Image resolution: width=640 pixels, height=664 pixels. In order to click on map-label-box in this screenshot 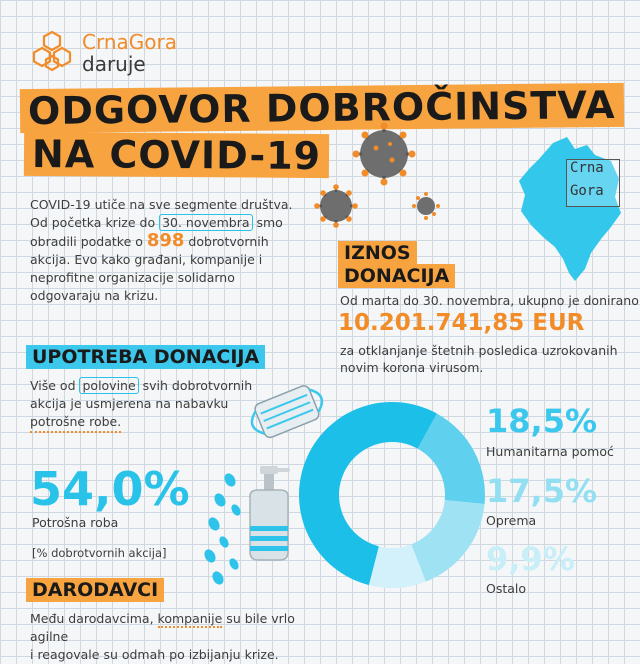, I will do `click(593, 183)`.